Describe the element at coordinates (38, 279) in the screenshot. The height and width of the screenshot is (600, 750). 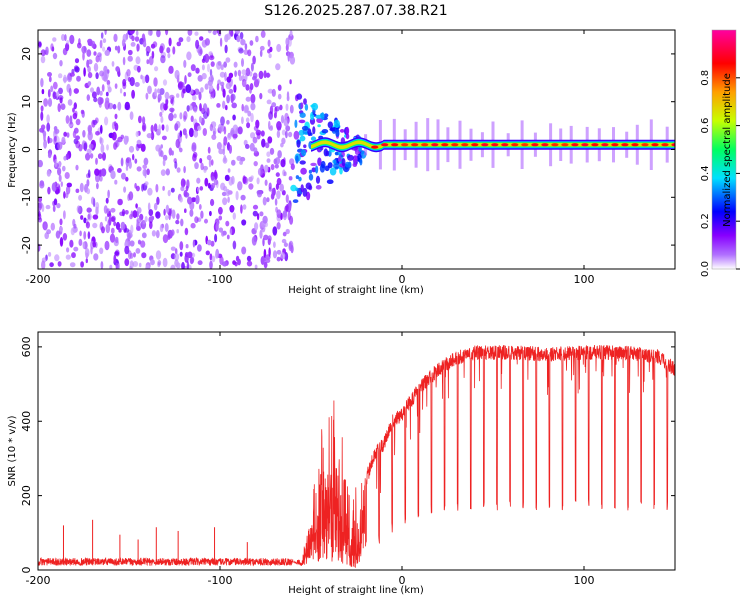
I see `x-tick-label: -200` at that location.